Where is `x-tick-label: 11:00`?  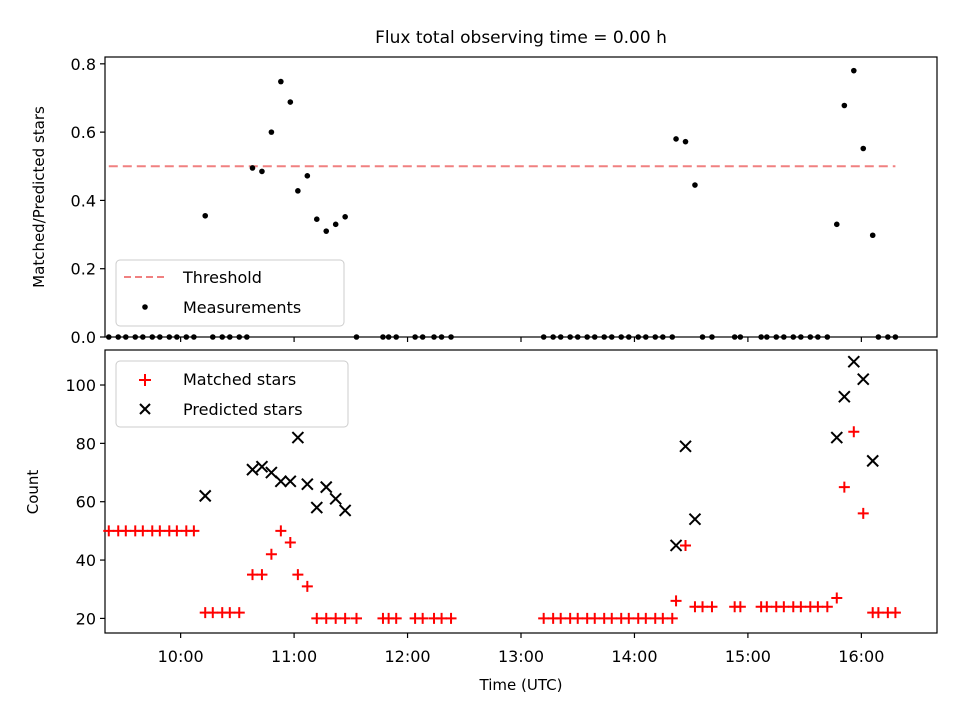 x-tick-label: 11:00 is located at coordinates (294, 656).